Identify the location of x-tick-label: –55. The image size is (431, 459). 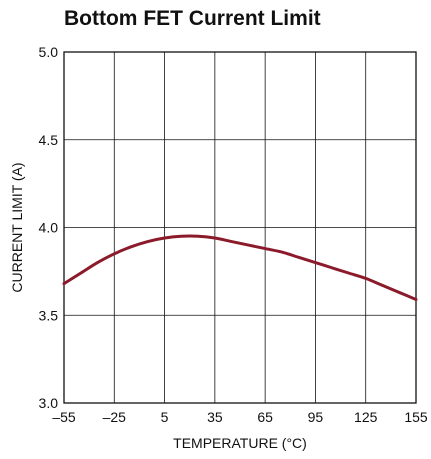
(64, 417).